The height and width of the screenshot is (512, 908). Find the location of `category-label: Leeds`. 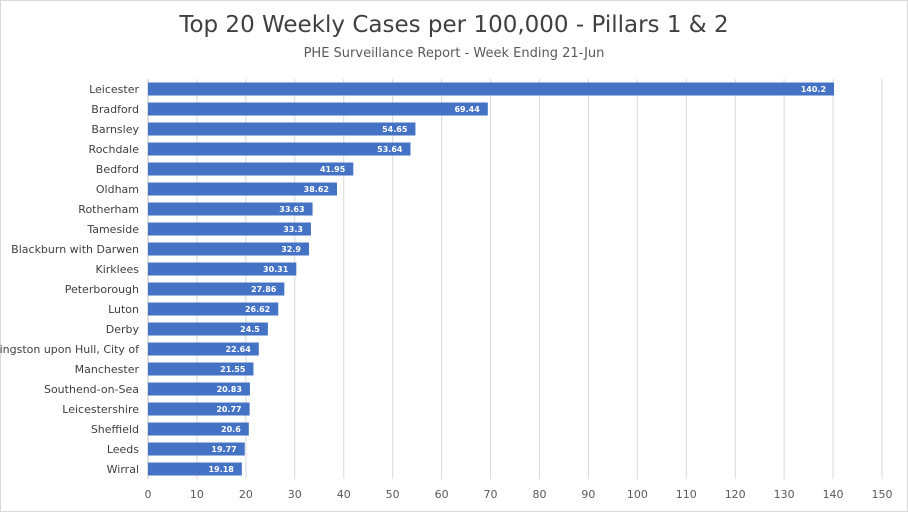

category-label: Leeds is located at coordinates (123, 449).